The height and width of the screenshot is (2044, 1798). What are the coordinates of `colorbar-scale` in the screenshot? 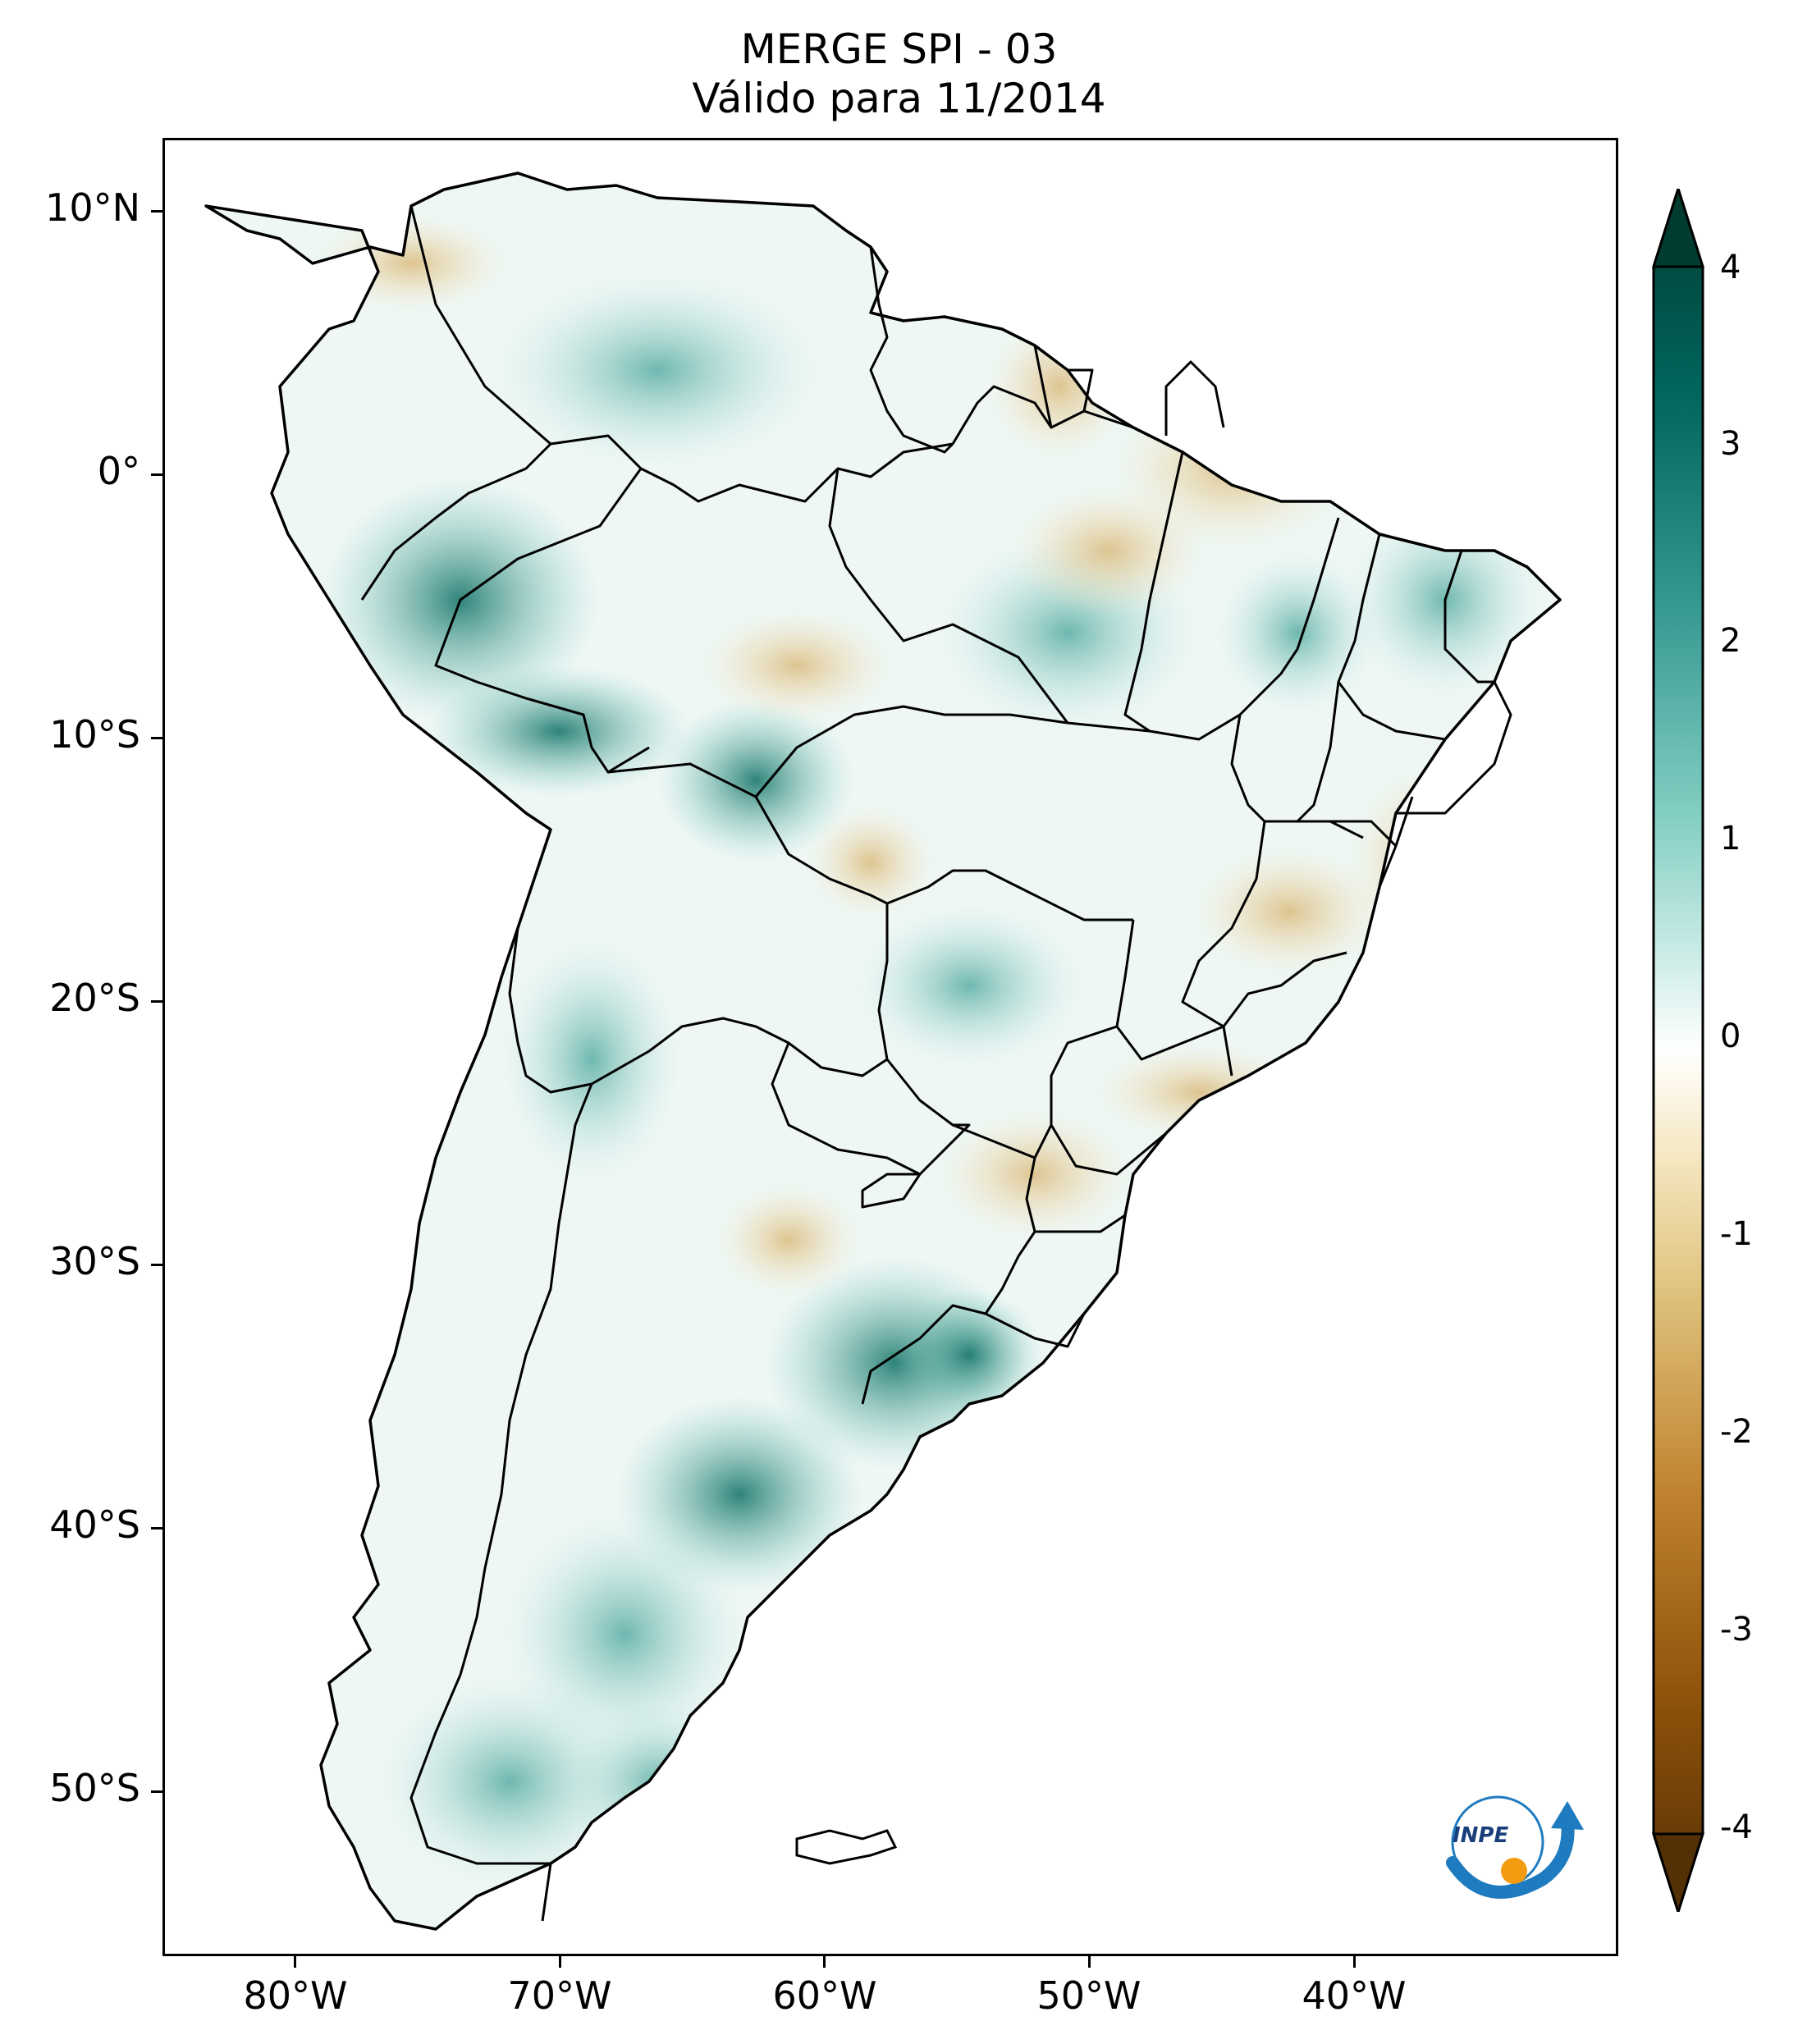 It's located at (1678, 1050).